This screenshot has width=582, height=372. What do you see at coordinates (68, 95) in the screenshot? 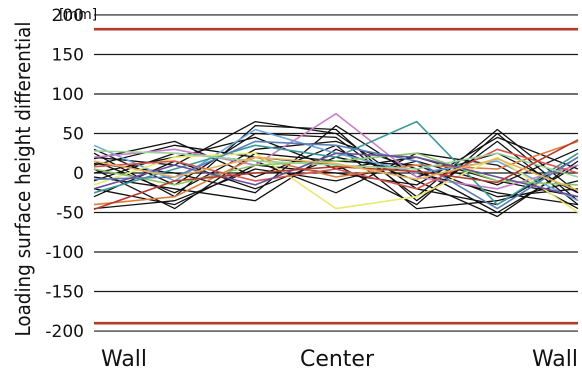
I see `y-tick-label: 100` at bounding box center [68, 95].